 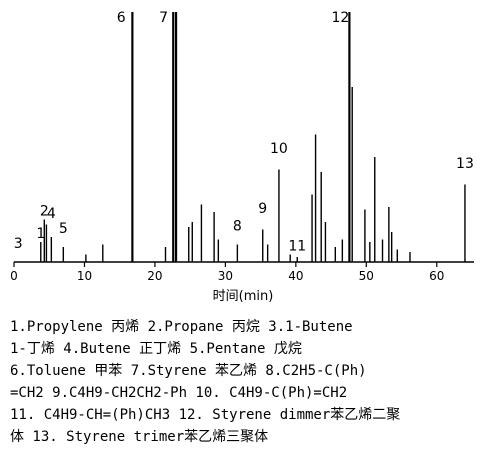 What do you see at coordinates (163, 18) in the screenshot?
I see `peak-label: 7` at bounding box center [163, 18].